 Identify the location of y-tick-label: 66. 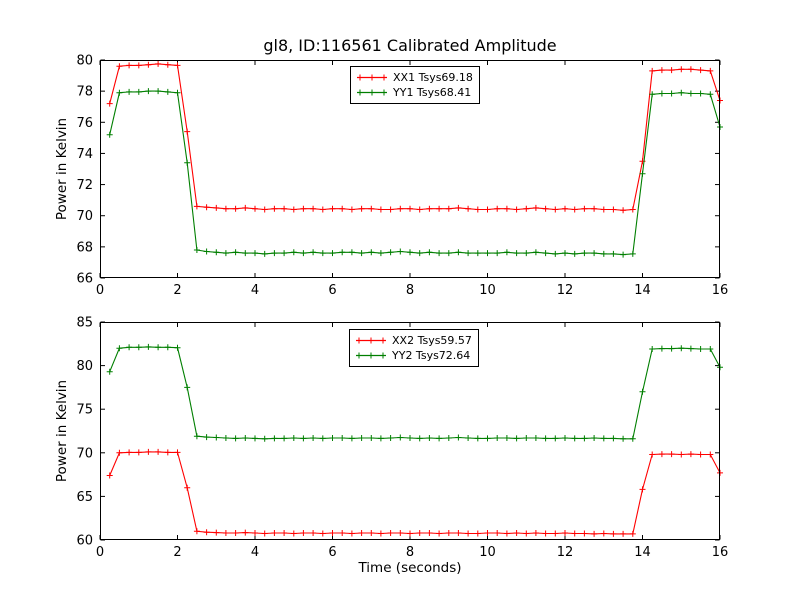
(84, 279).